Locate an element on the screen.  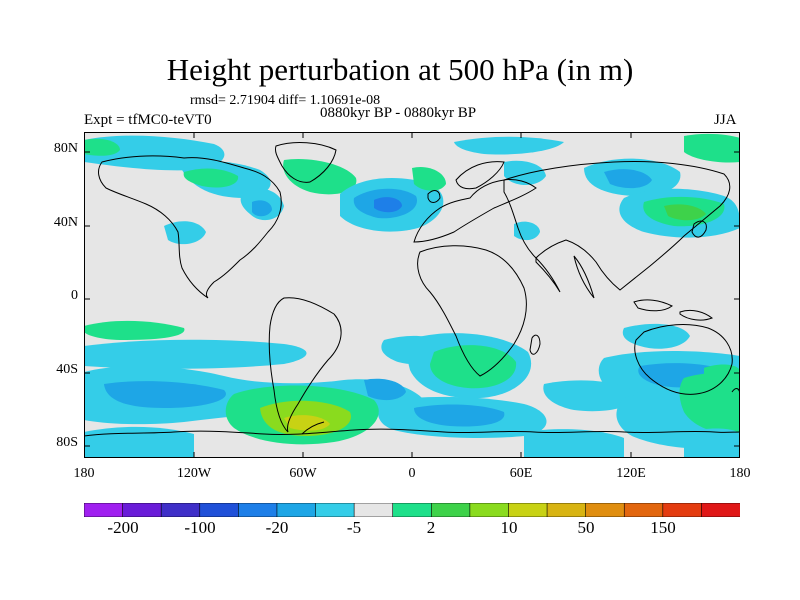
lon-tick-label: 60E is located at coordinates (521, 473).